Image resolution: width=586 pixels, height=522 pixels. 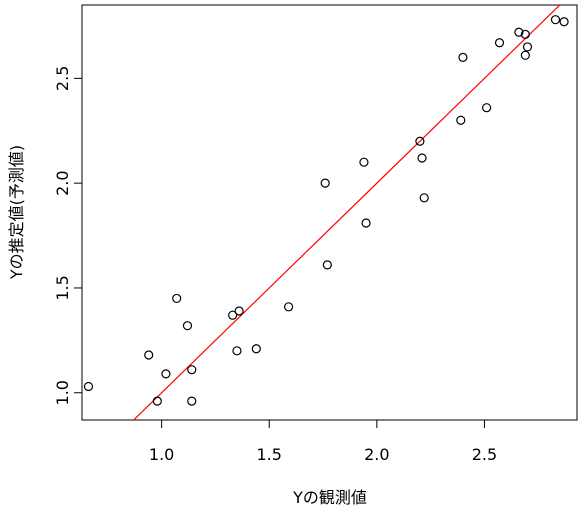 What do you see at coordinates (62, 392) in the screenshot?
I see `y-tick-label: 1.0` at bounding box center [62, 392].